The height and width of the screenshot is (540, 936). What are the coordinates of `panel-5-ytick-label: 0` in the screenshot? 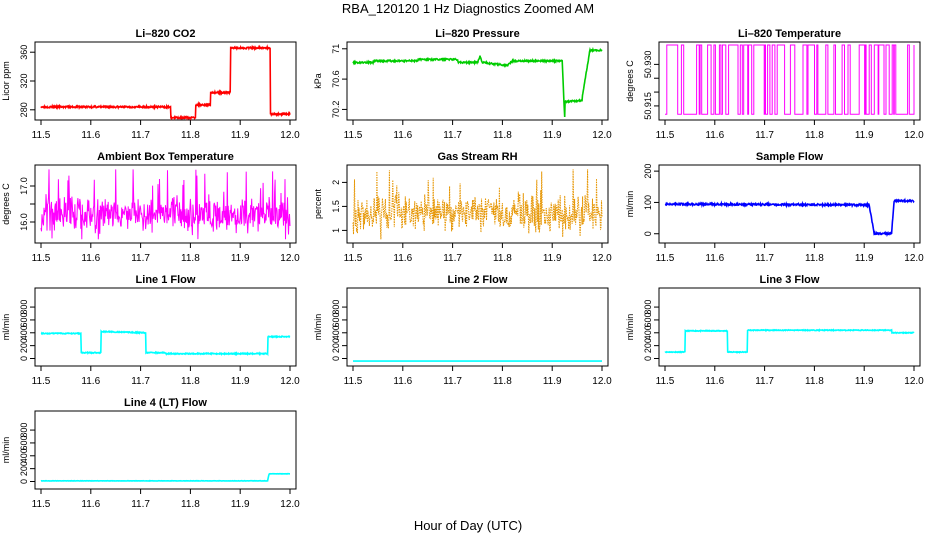 It's located at (648, 233).